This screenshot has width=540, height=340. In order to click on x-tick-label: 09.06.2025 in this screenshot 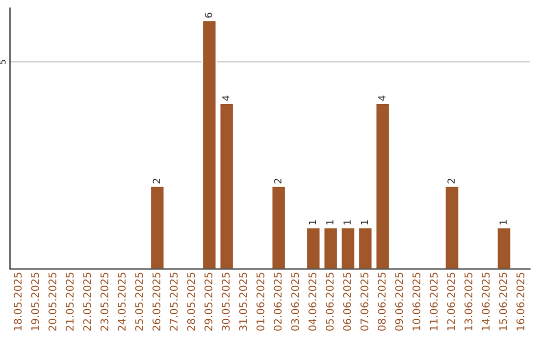, I will do `click(399, 301)`.